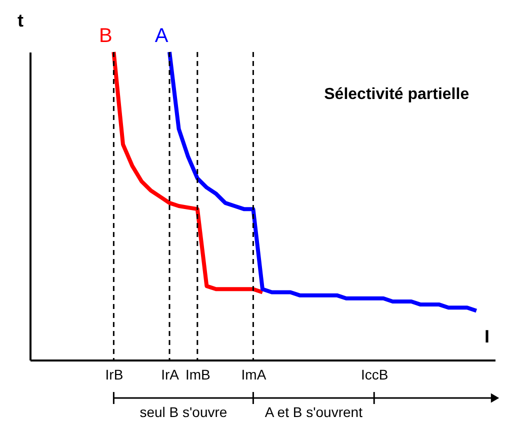 This screenshot has width=509, height=444. I want to click on text: A et B s'ouvrent, so click(313, 412).